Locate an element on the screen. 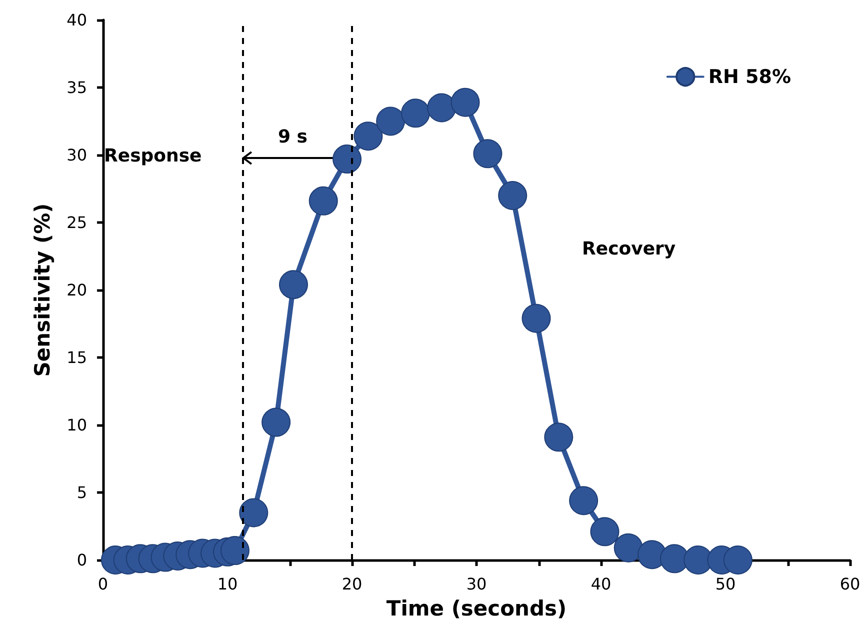  y-tick-label: 25 is located at coordinates (76, 222).